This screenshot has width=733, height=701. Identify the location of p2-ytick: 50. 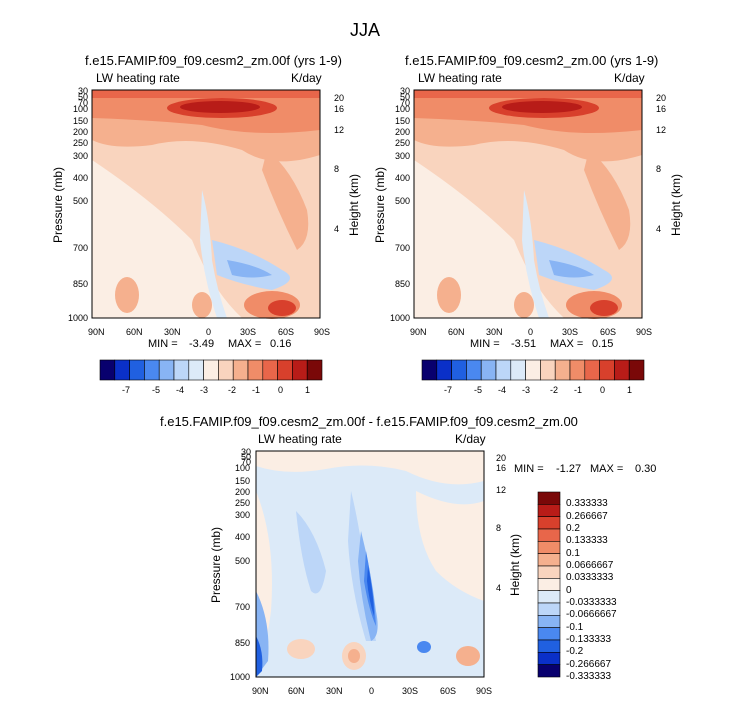
(405, 97).